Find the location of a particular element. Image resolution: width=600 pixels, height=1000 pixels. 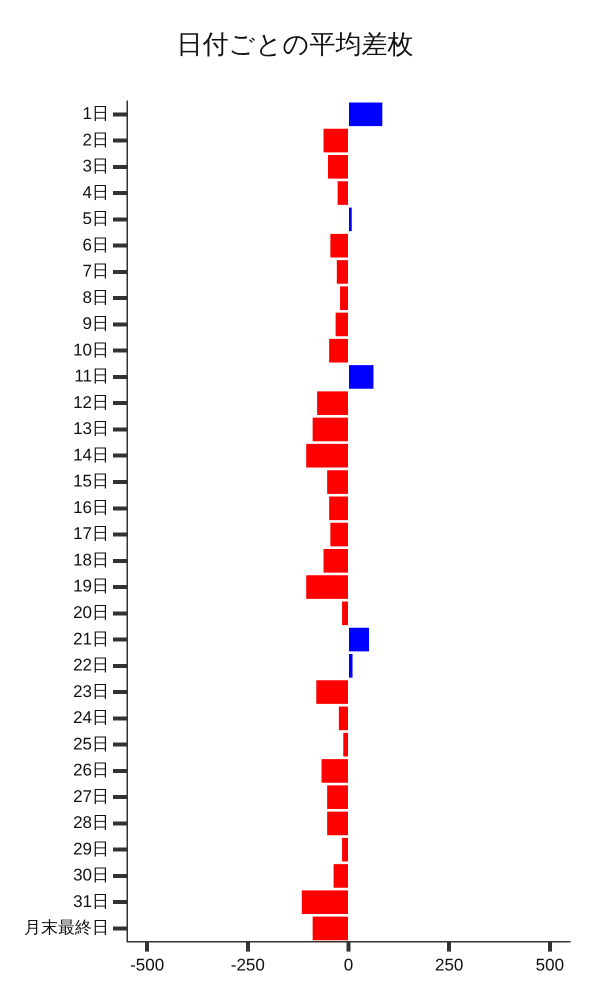

y-tick-label: 4日 is located at coordinates (95, 192).